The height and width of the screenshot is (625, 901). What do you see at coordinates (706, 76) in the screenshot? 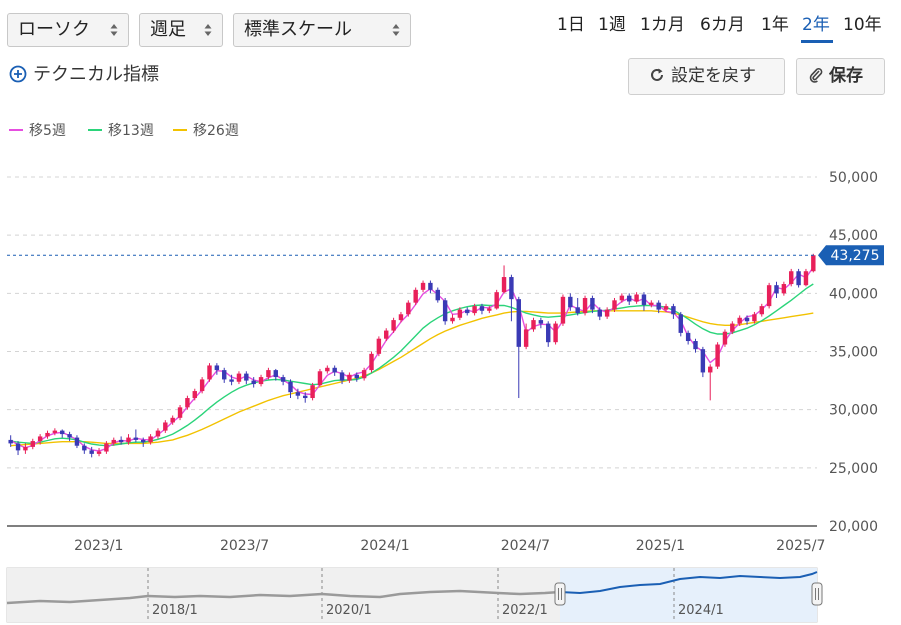
I see `reset-settings-button: 設定を戻す` at bounding box center [706, 76].